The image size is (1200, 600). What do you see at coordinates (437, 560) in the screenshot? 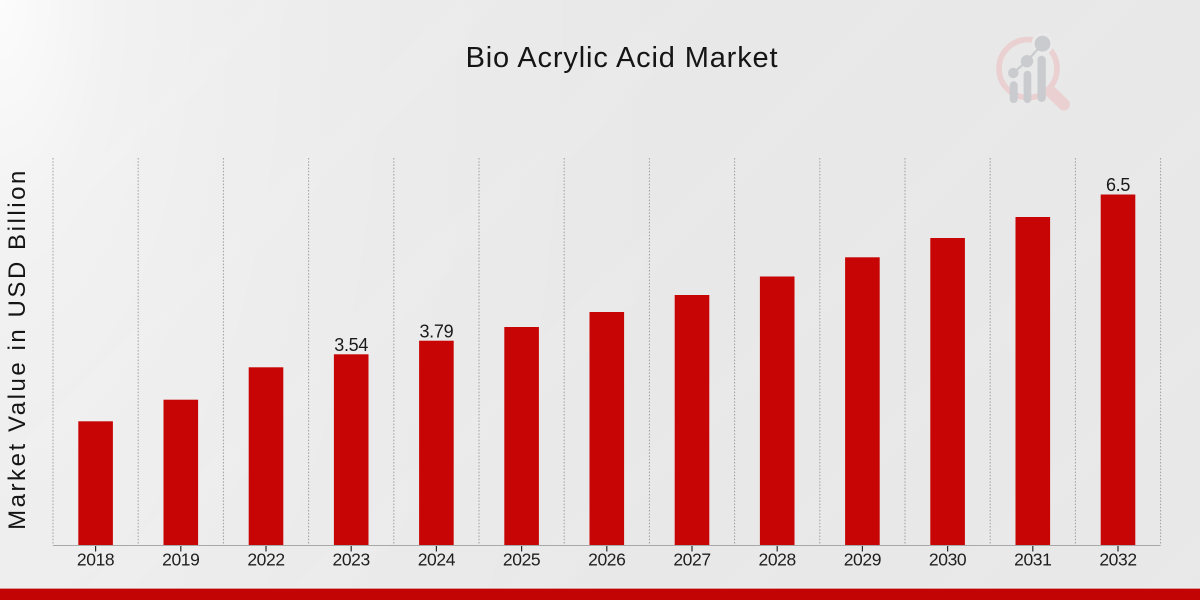
I see `svg-text: 2024` at bounding box center [437, 560].